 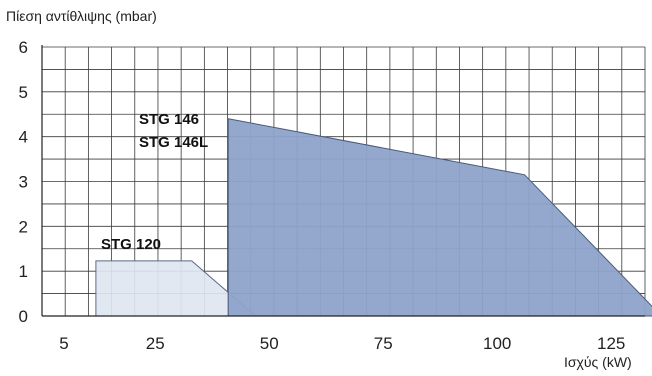 I want to click on x-tick-label: 125, so click(x=611, y=343).